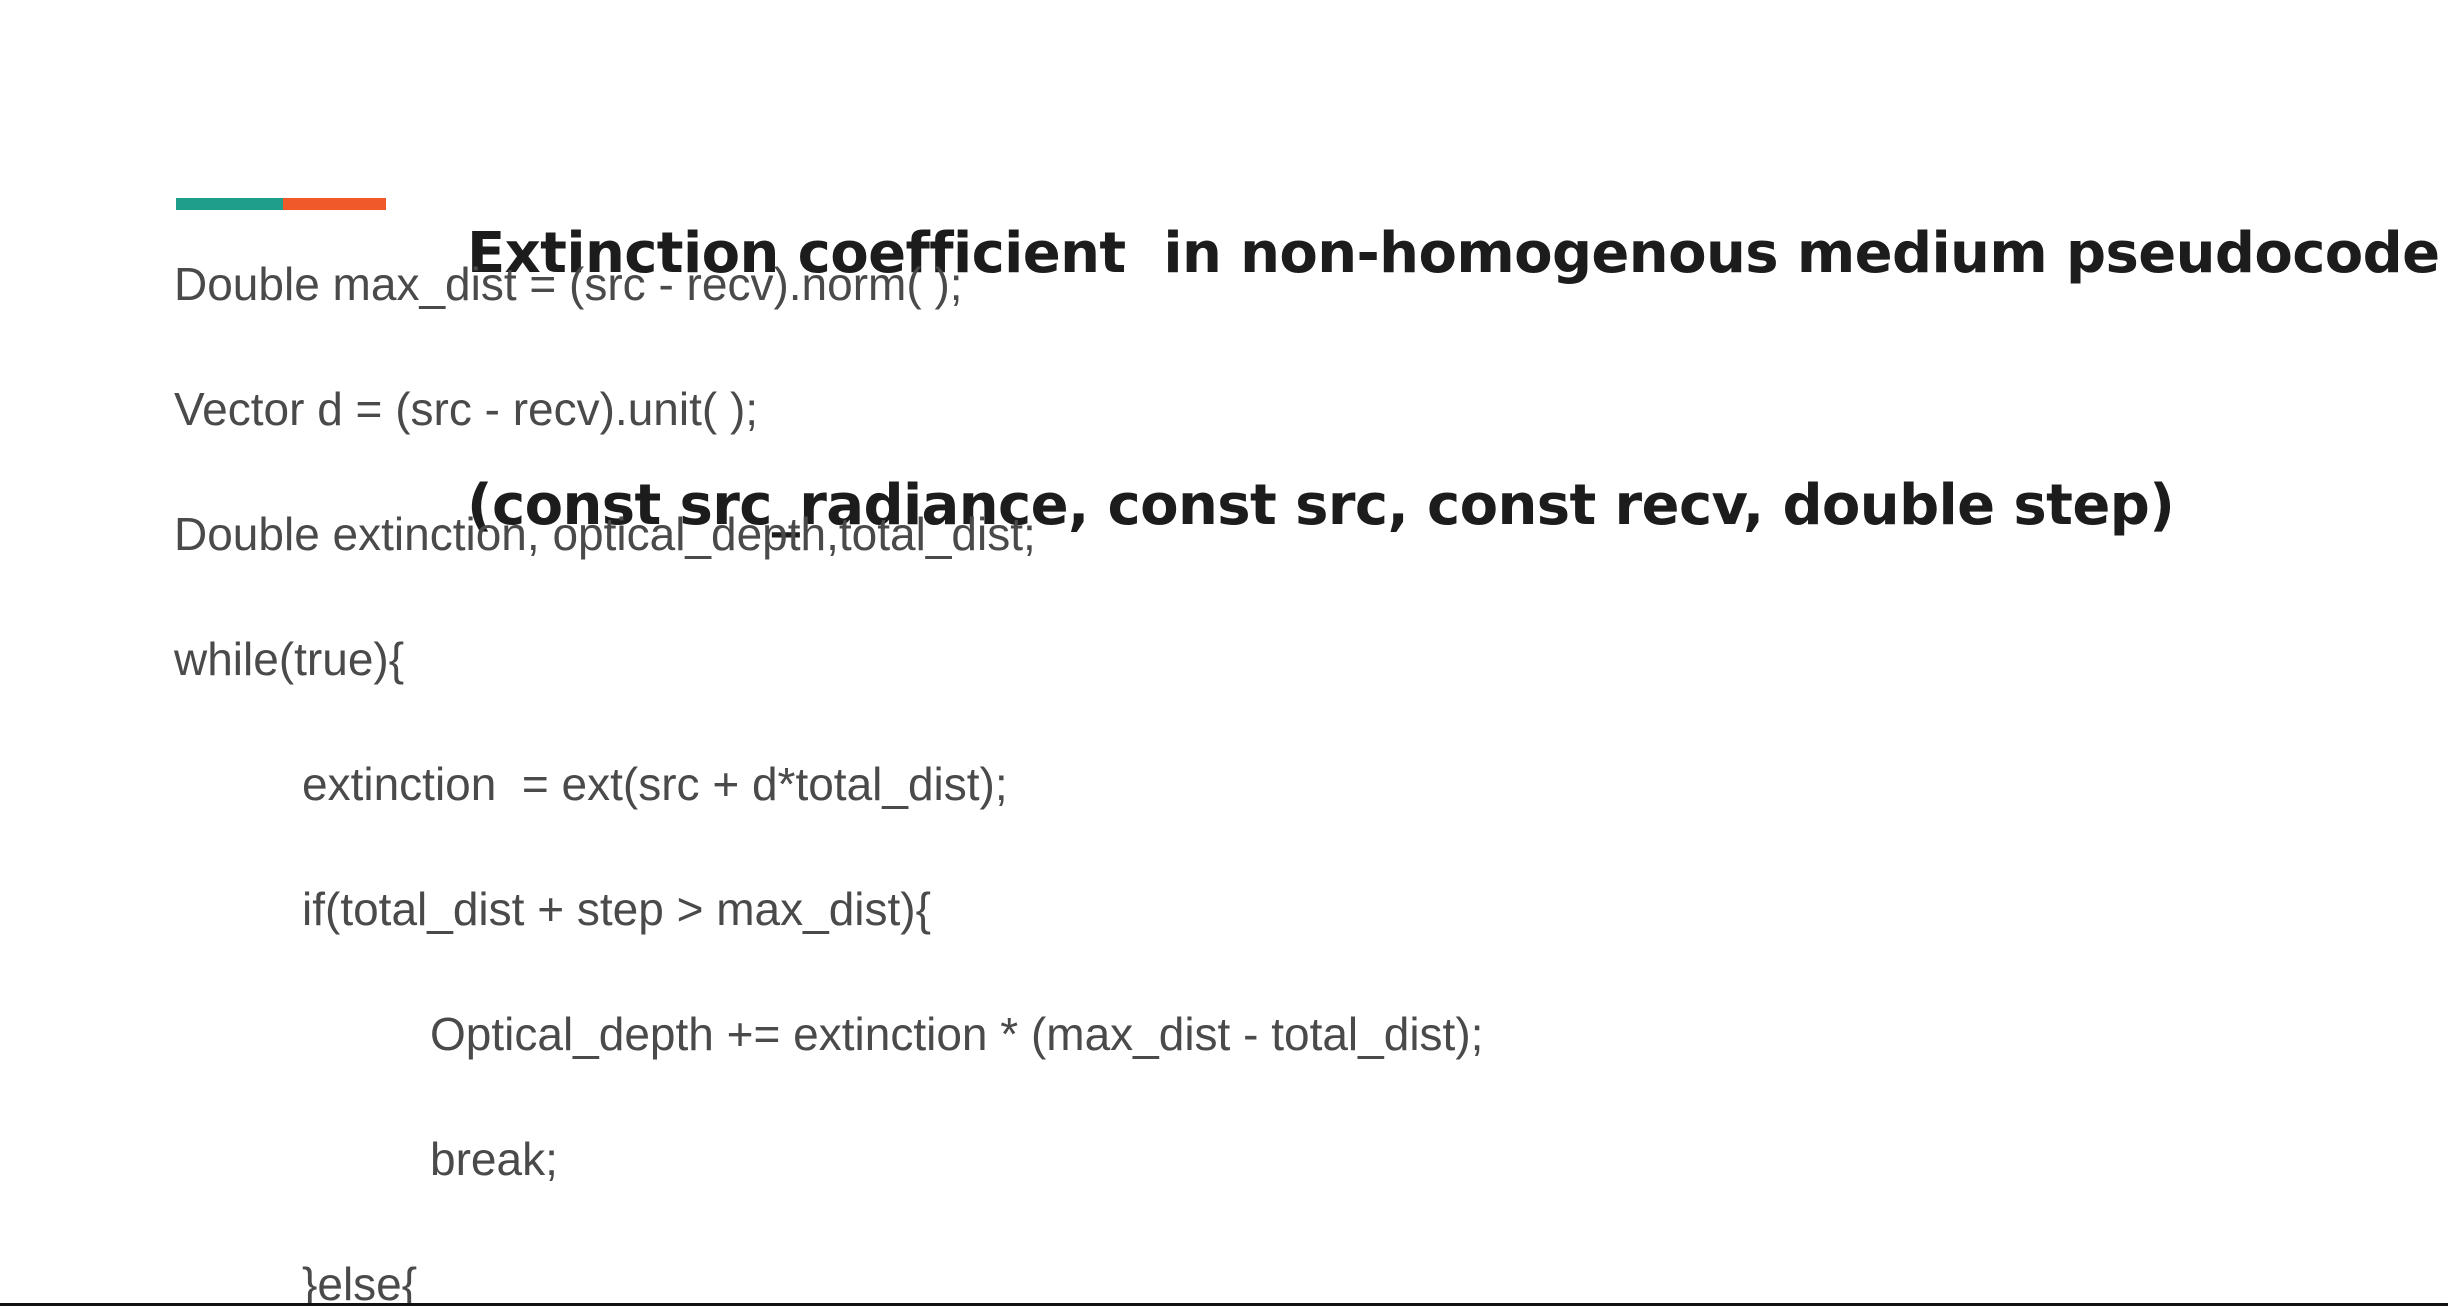  What do you see at coordinates (568, 284) in the screenshot?
I see `code-line: Double max_dist = (src - recv).norm( );` at bounding box center [568, 284].